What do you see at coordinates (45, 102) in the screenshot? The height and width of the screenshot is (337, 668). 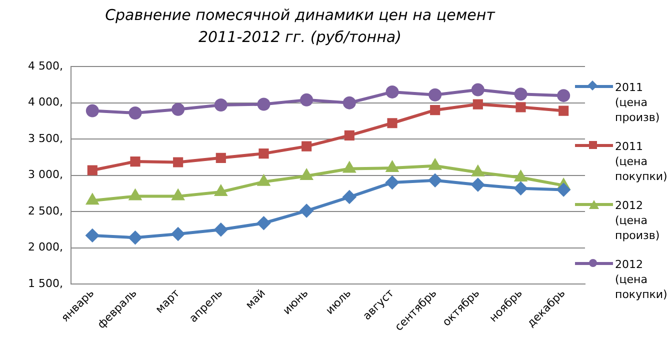 I see `y-tick-label: 4 000,` at bounding box center [45, 102].